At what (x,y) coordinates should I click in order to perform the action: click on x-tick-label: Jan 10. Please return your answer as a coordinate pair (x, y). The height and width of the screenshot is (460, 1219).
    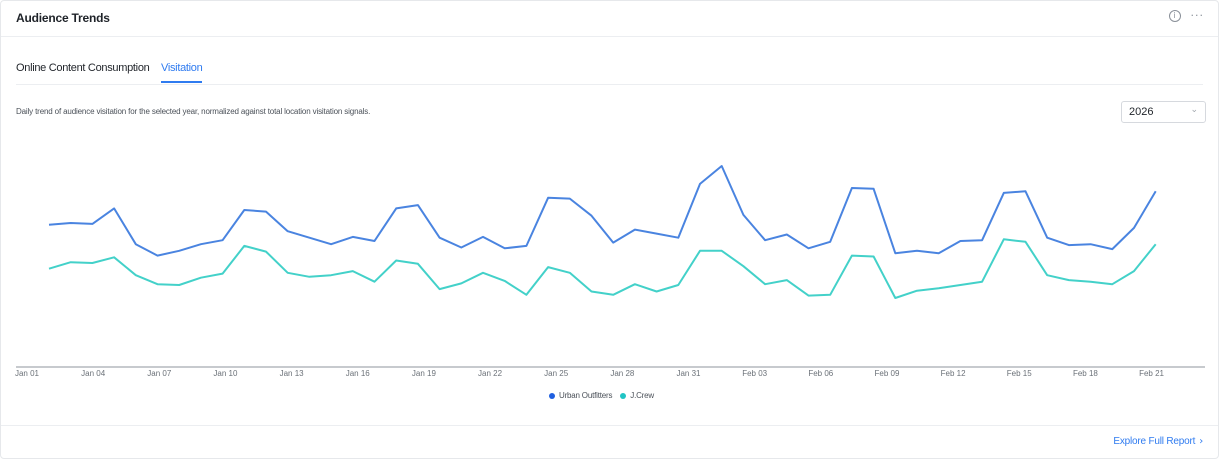
    Looking at the image, I should click on (225, 373).